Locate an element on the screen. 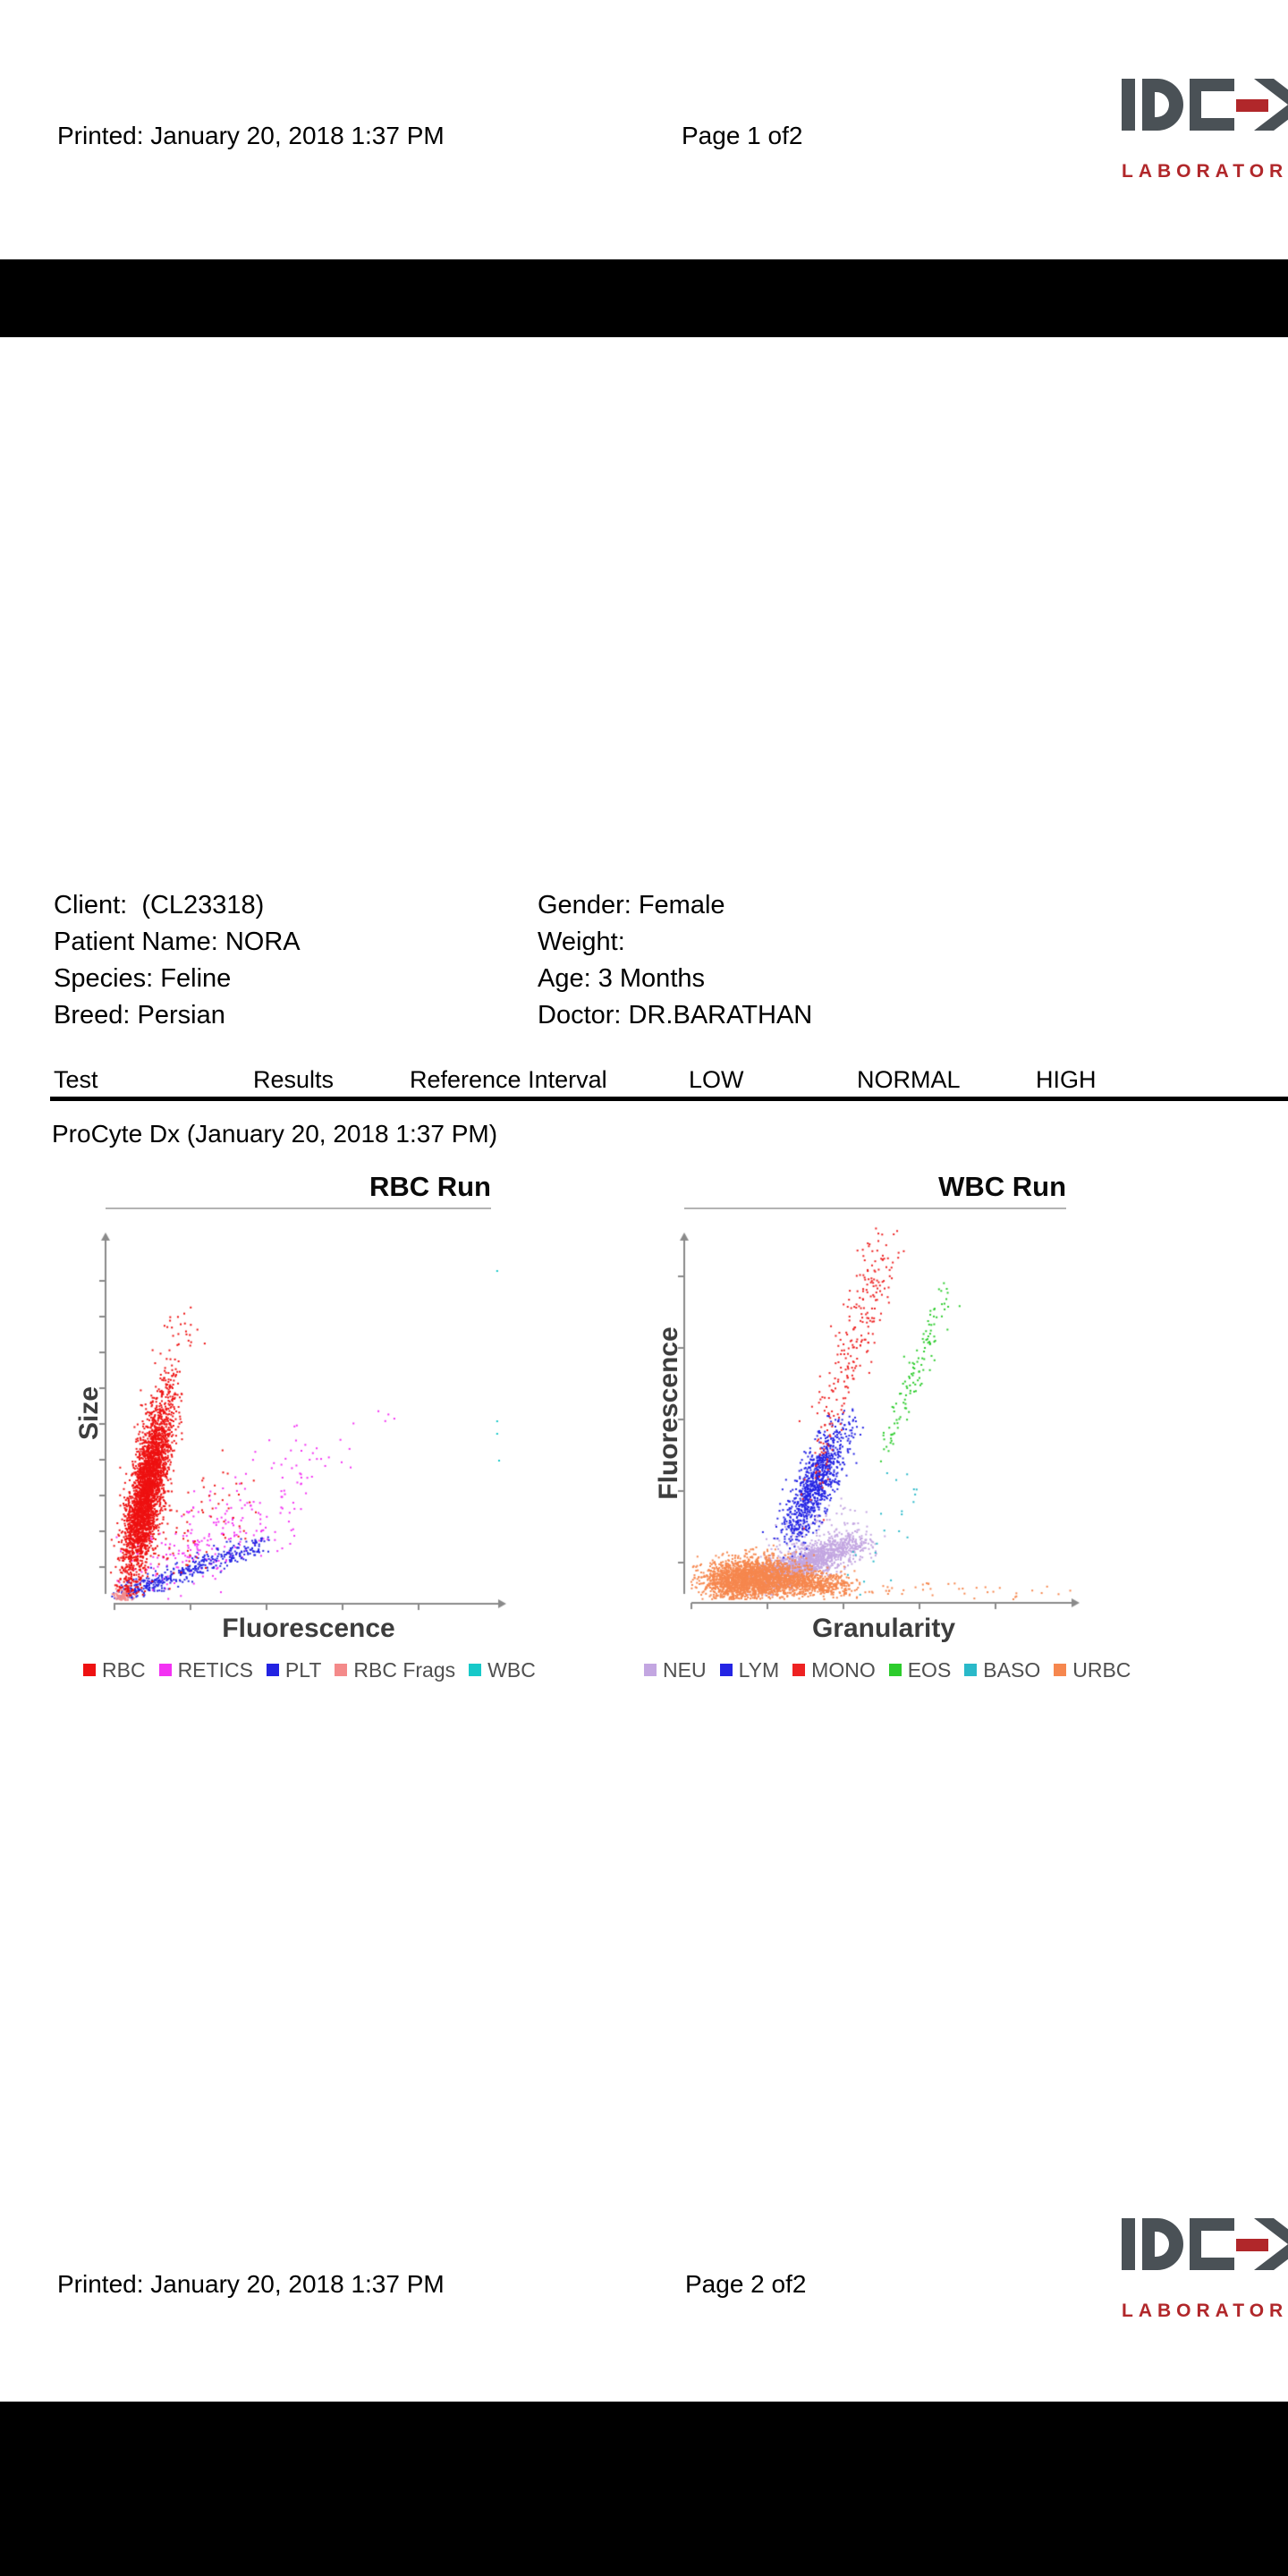 Image resolution: width=1288 pixels, height=2576 pixels. rbc-scatter-plot is located at coordinates (304, 1420).